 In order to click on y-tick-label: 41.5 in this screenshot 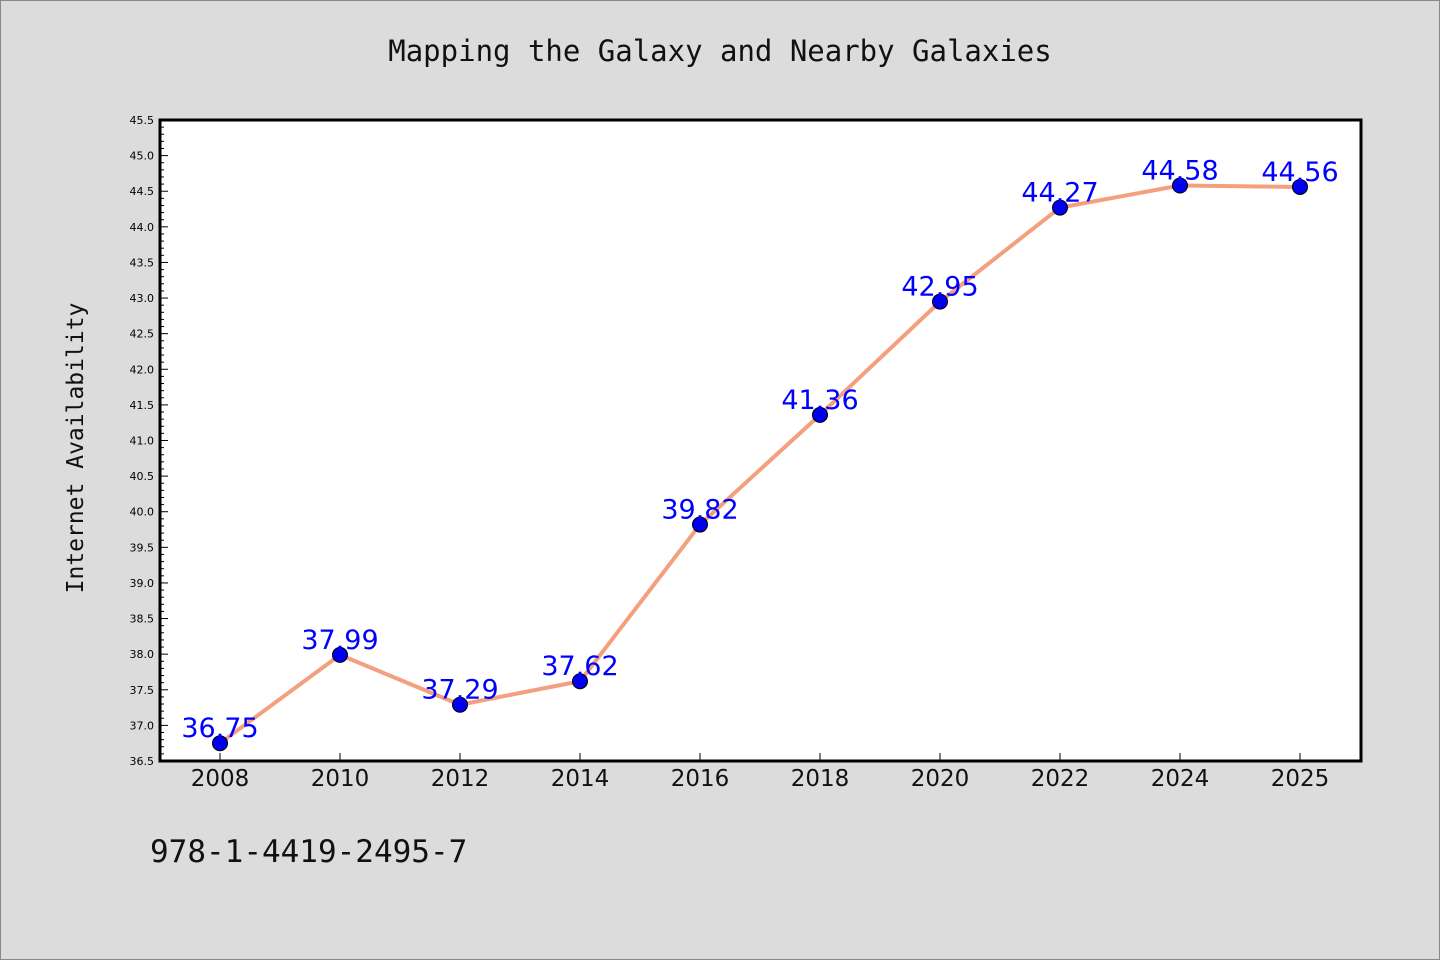, I will do `click(142, 405)`.